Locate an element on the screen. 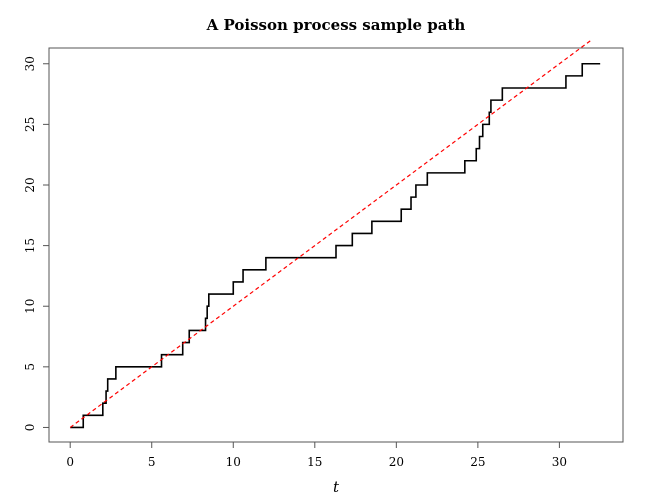 Image resolution: width=648 pixels, height=504 pixels. y-tick-label: 5 is located at coordinates (30, 367).